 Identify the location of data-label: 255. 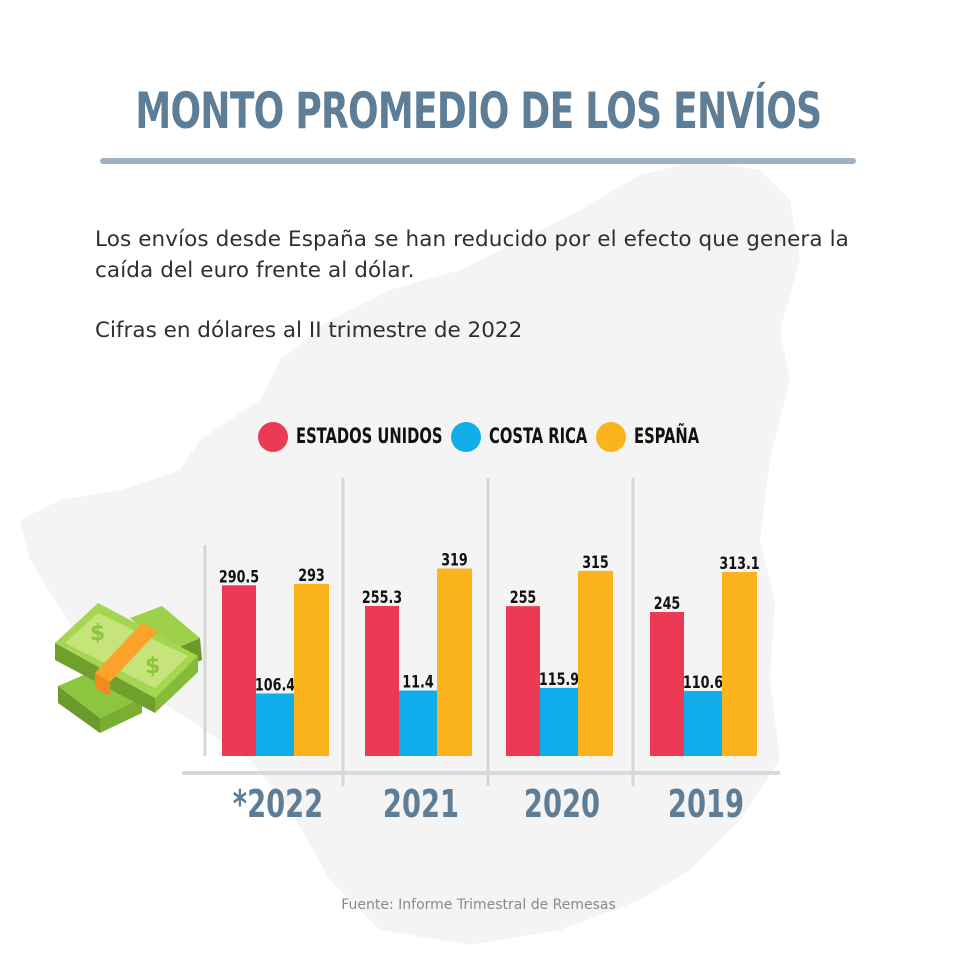
(523, 597).